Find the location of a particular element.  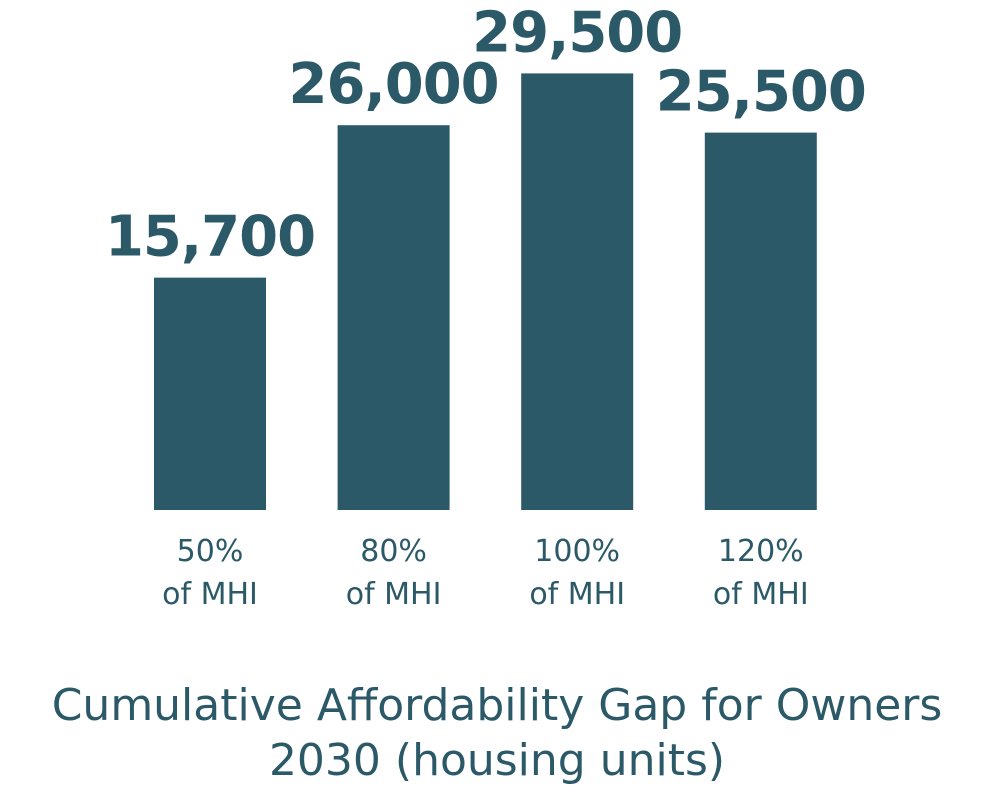

chart-title-line: Cumulative Affordability Gap for Owners is located at coordinates (497, 705).